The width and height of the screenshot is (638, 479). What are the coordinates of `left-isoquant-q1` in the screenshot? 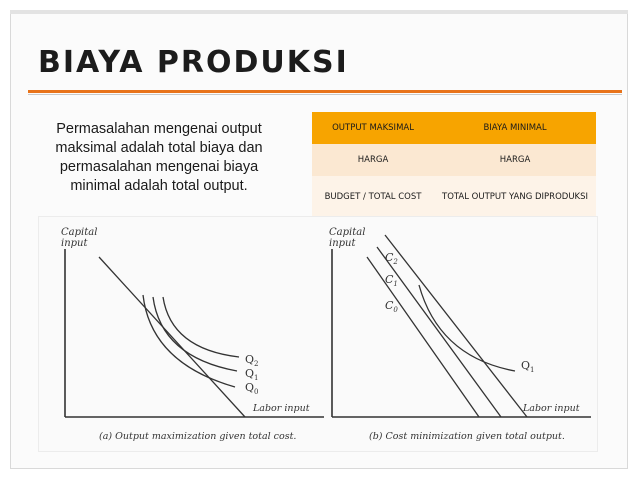 It's located at (195, 334).